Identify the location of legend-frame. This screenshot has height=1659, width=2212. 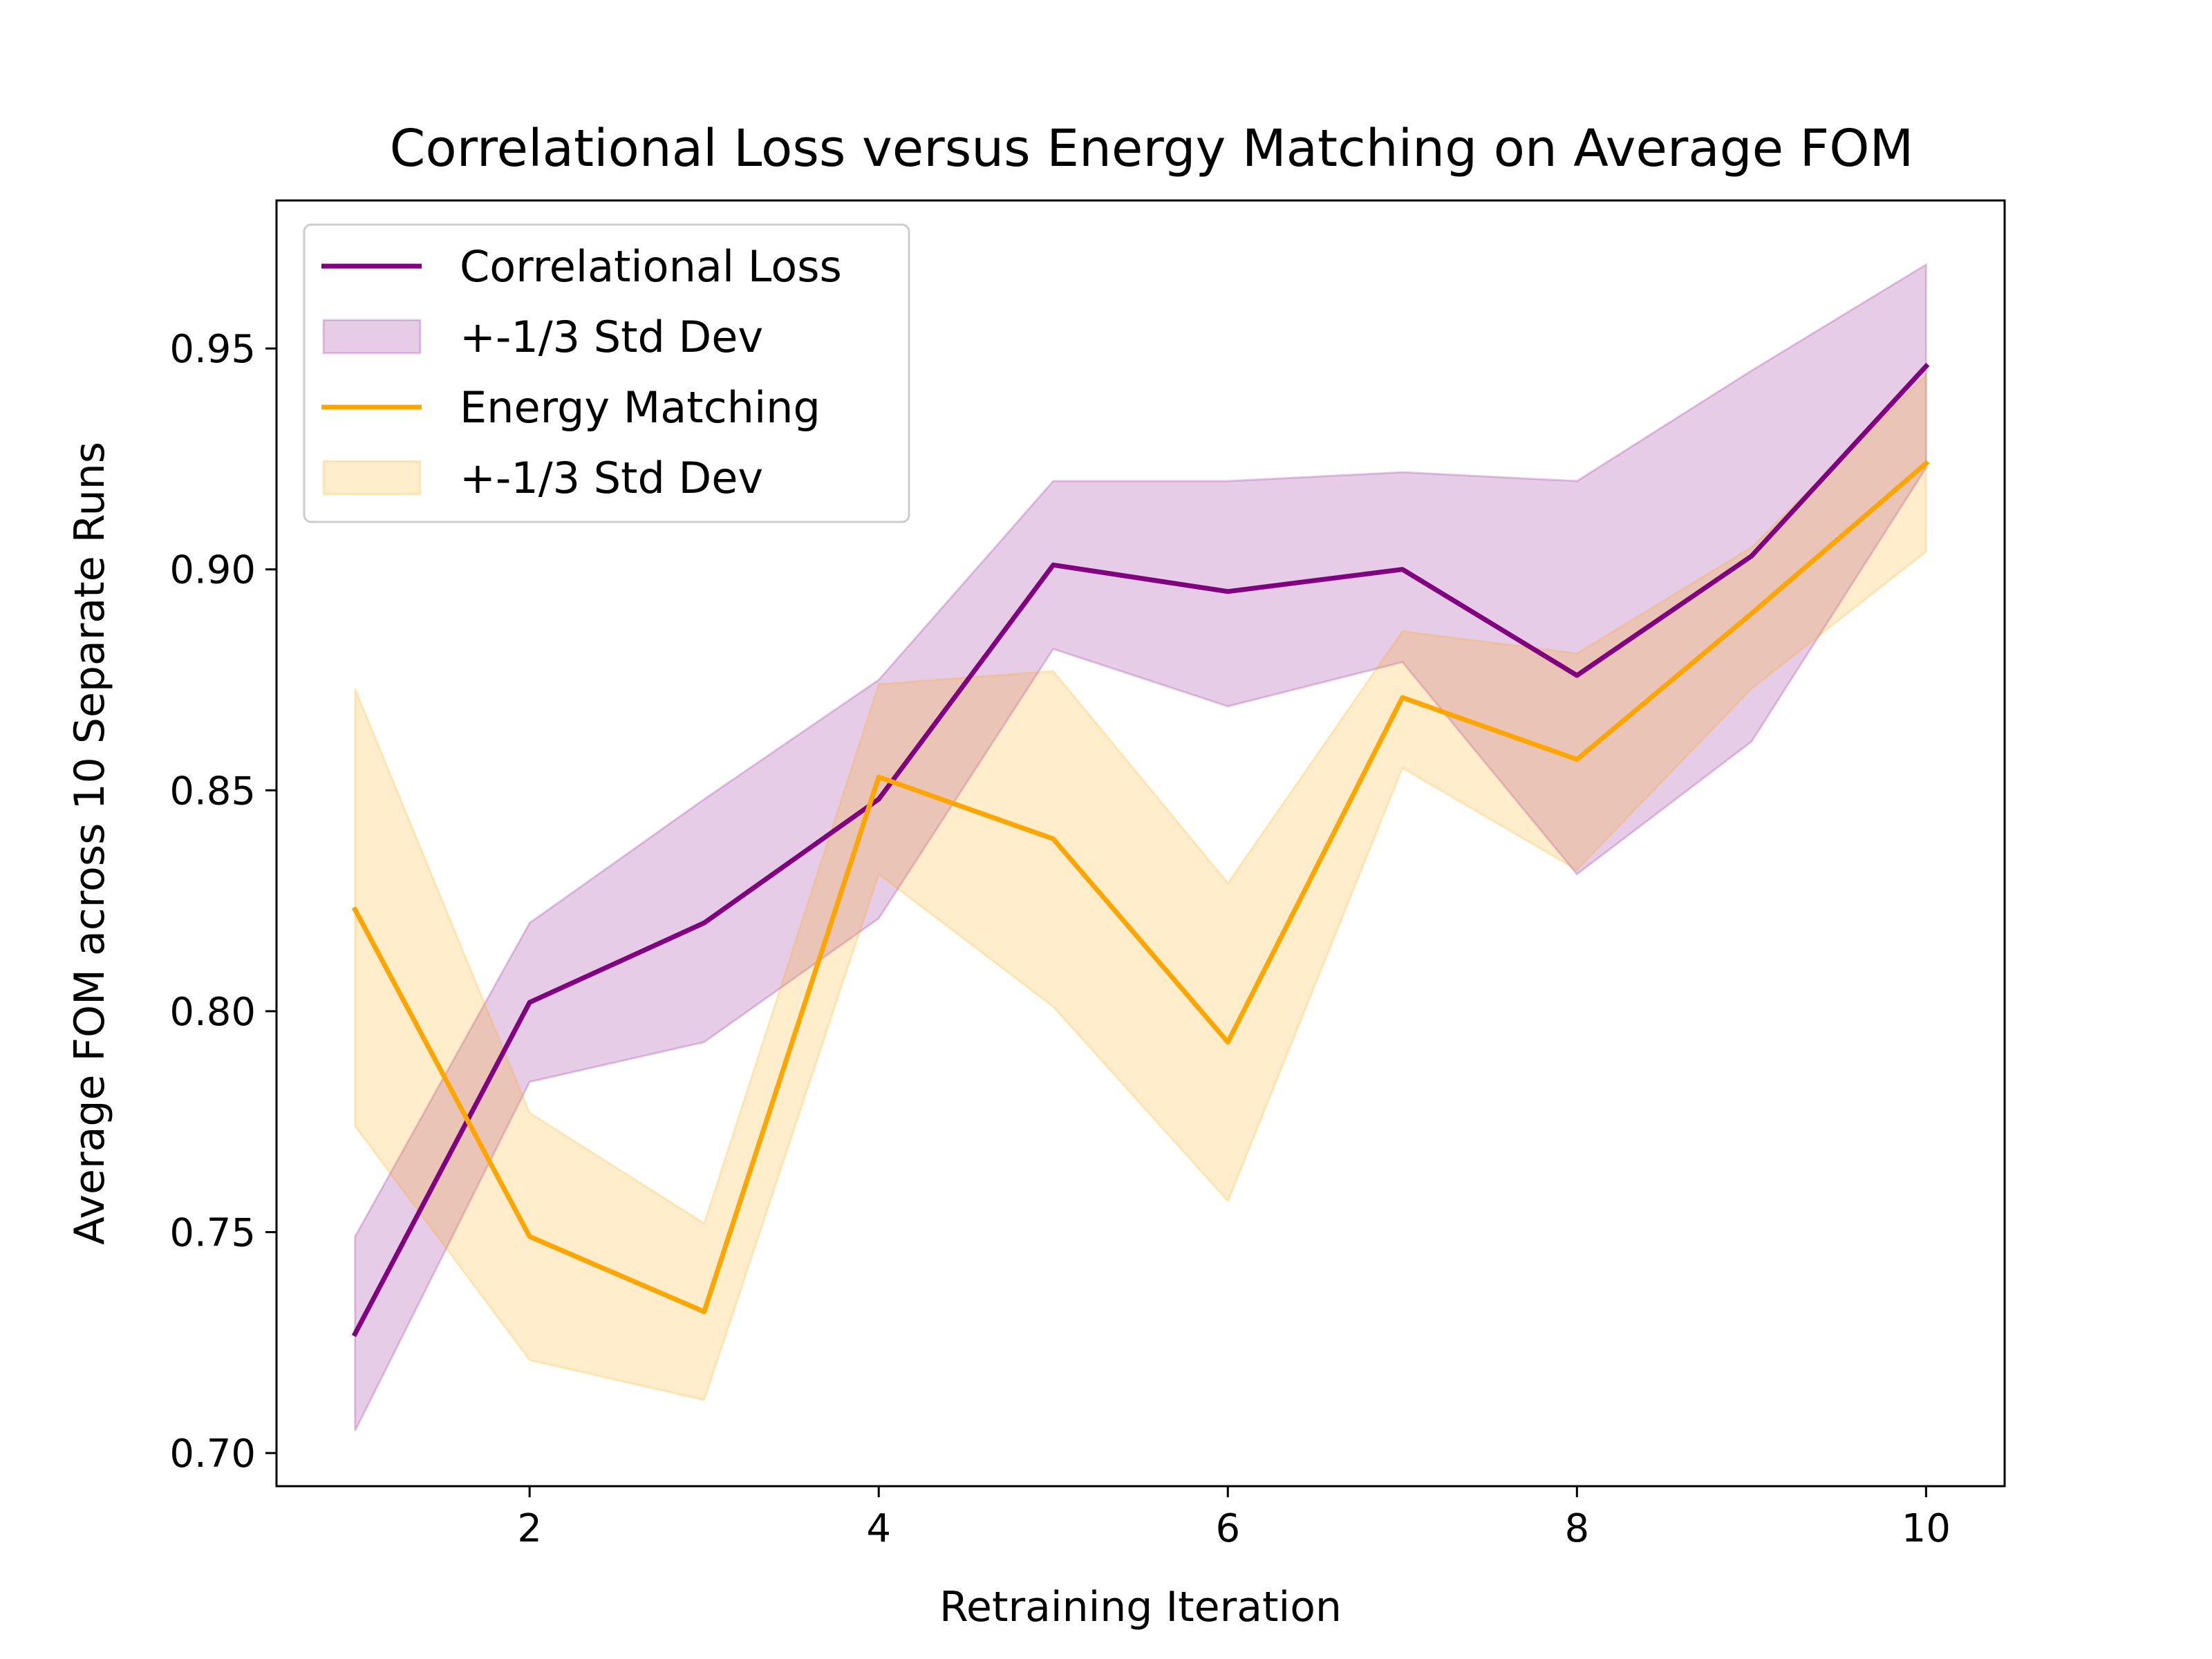
(606, 373).